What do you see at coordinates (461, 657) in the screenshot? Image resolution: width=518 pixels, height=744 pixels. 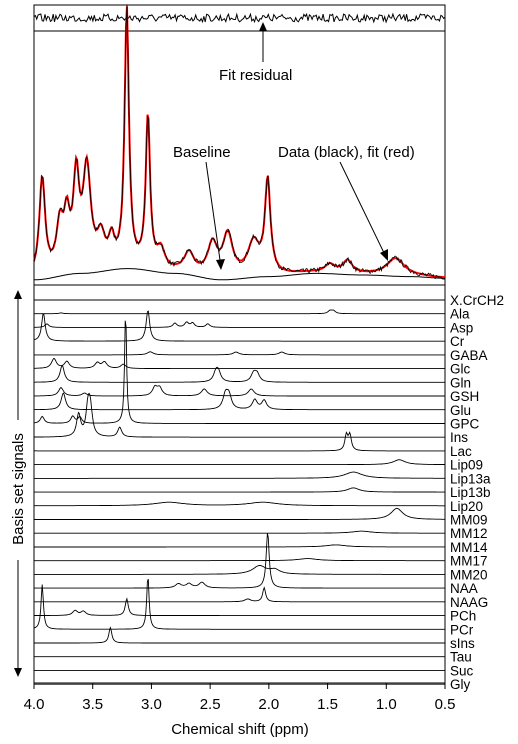 I see `basis-label-tau: Tau` at bounding box center [461, 657].